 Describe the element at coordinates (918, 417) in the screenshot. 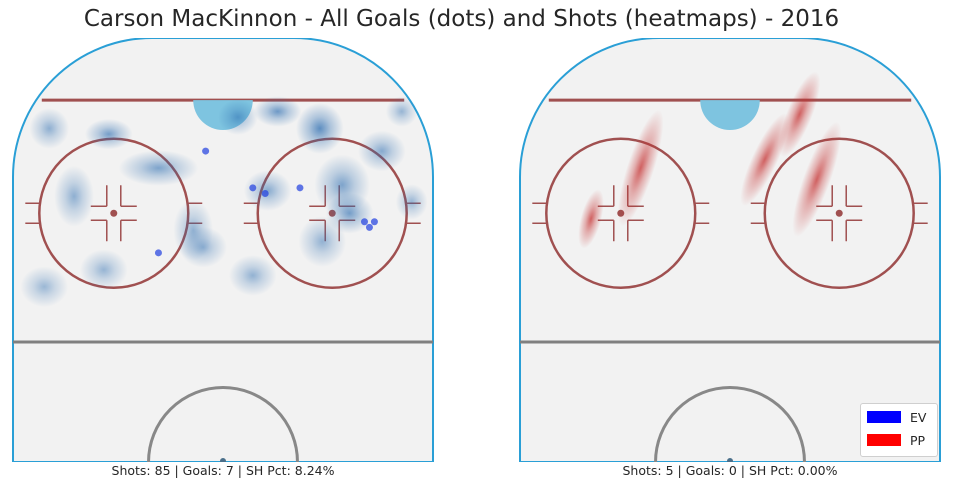

I see `legend-label-ev: EV` at that location.